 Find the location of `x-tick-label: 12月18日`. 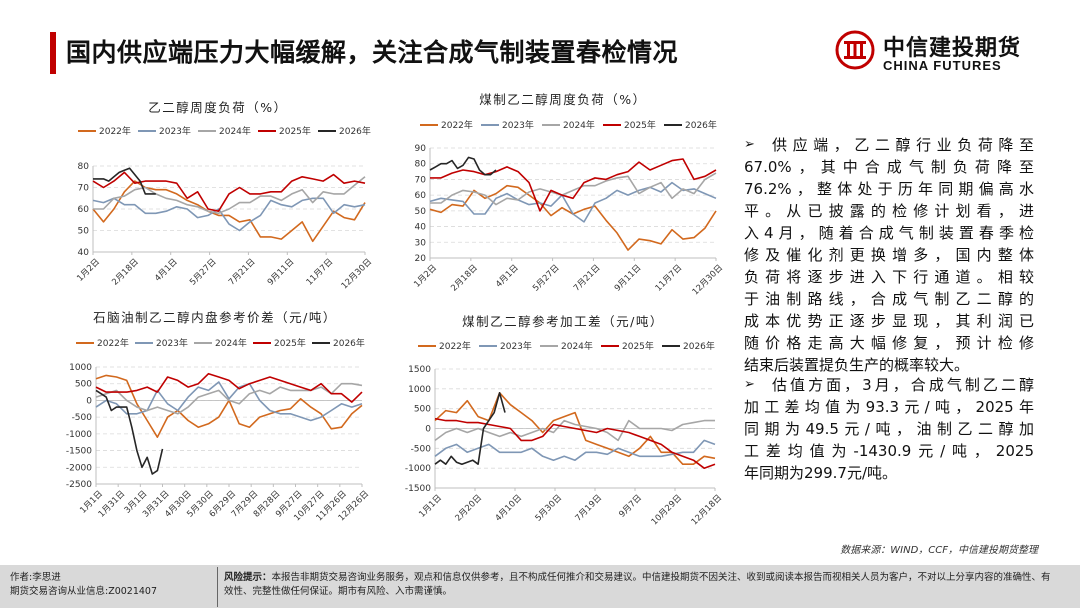

x-tick-label: 12月18日 is located at coordinates (707, 510).